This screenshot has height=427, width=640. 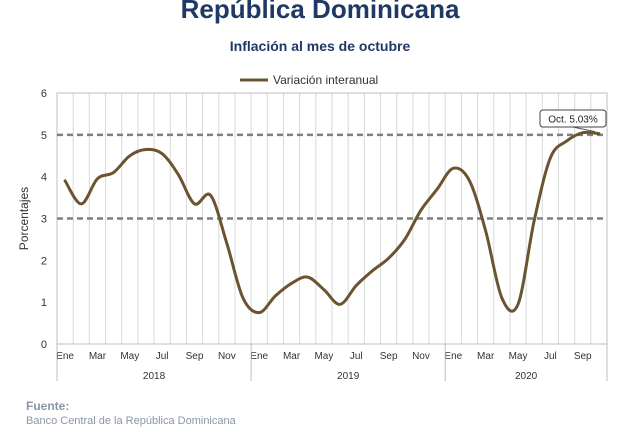 I want to click on annotation-leader, so click(x=584, y=129).